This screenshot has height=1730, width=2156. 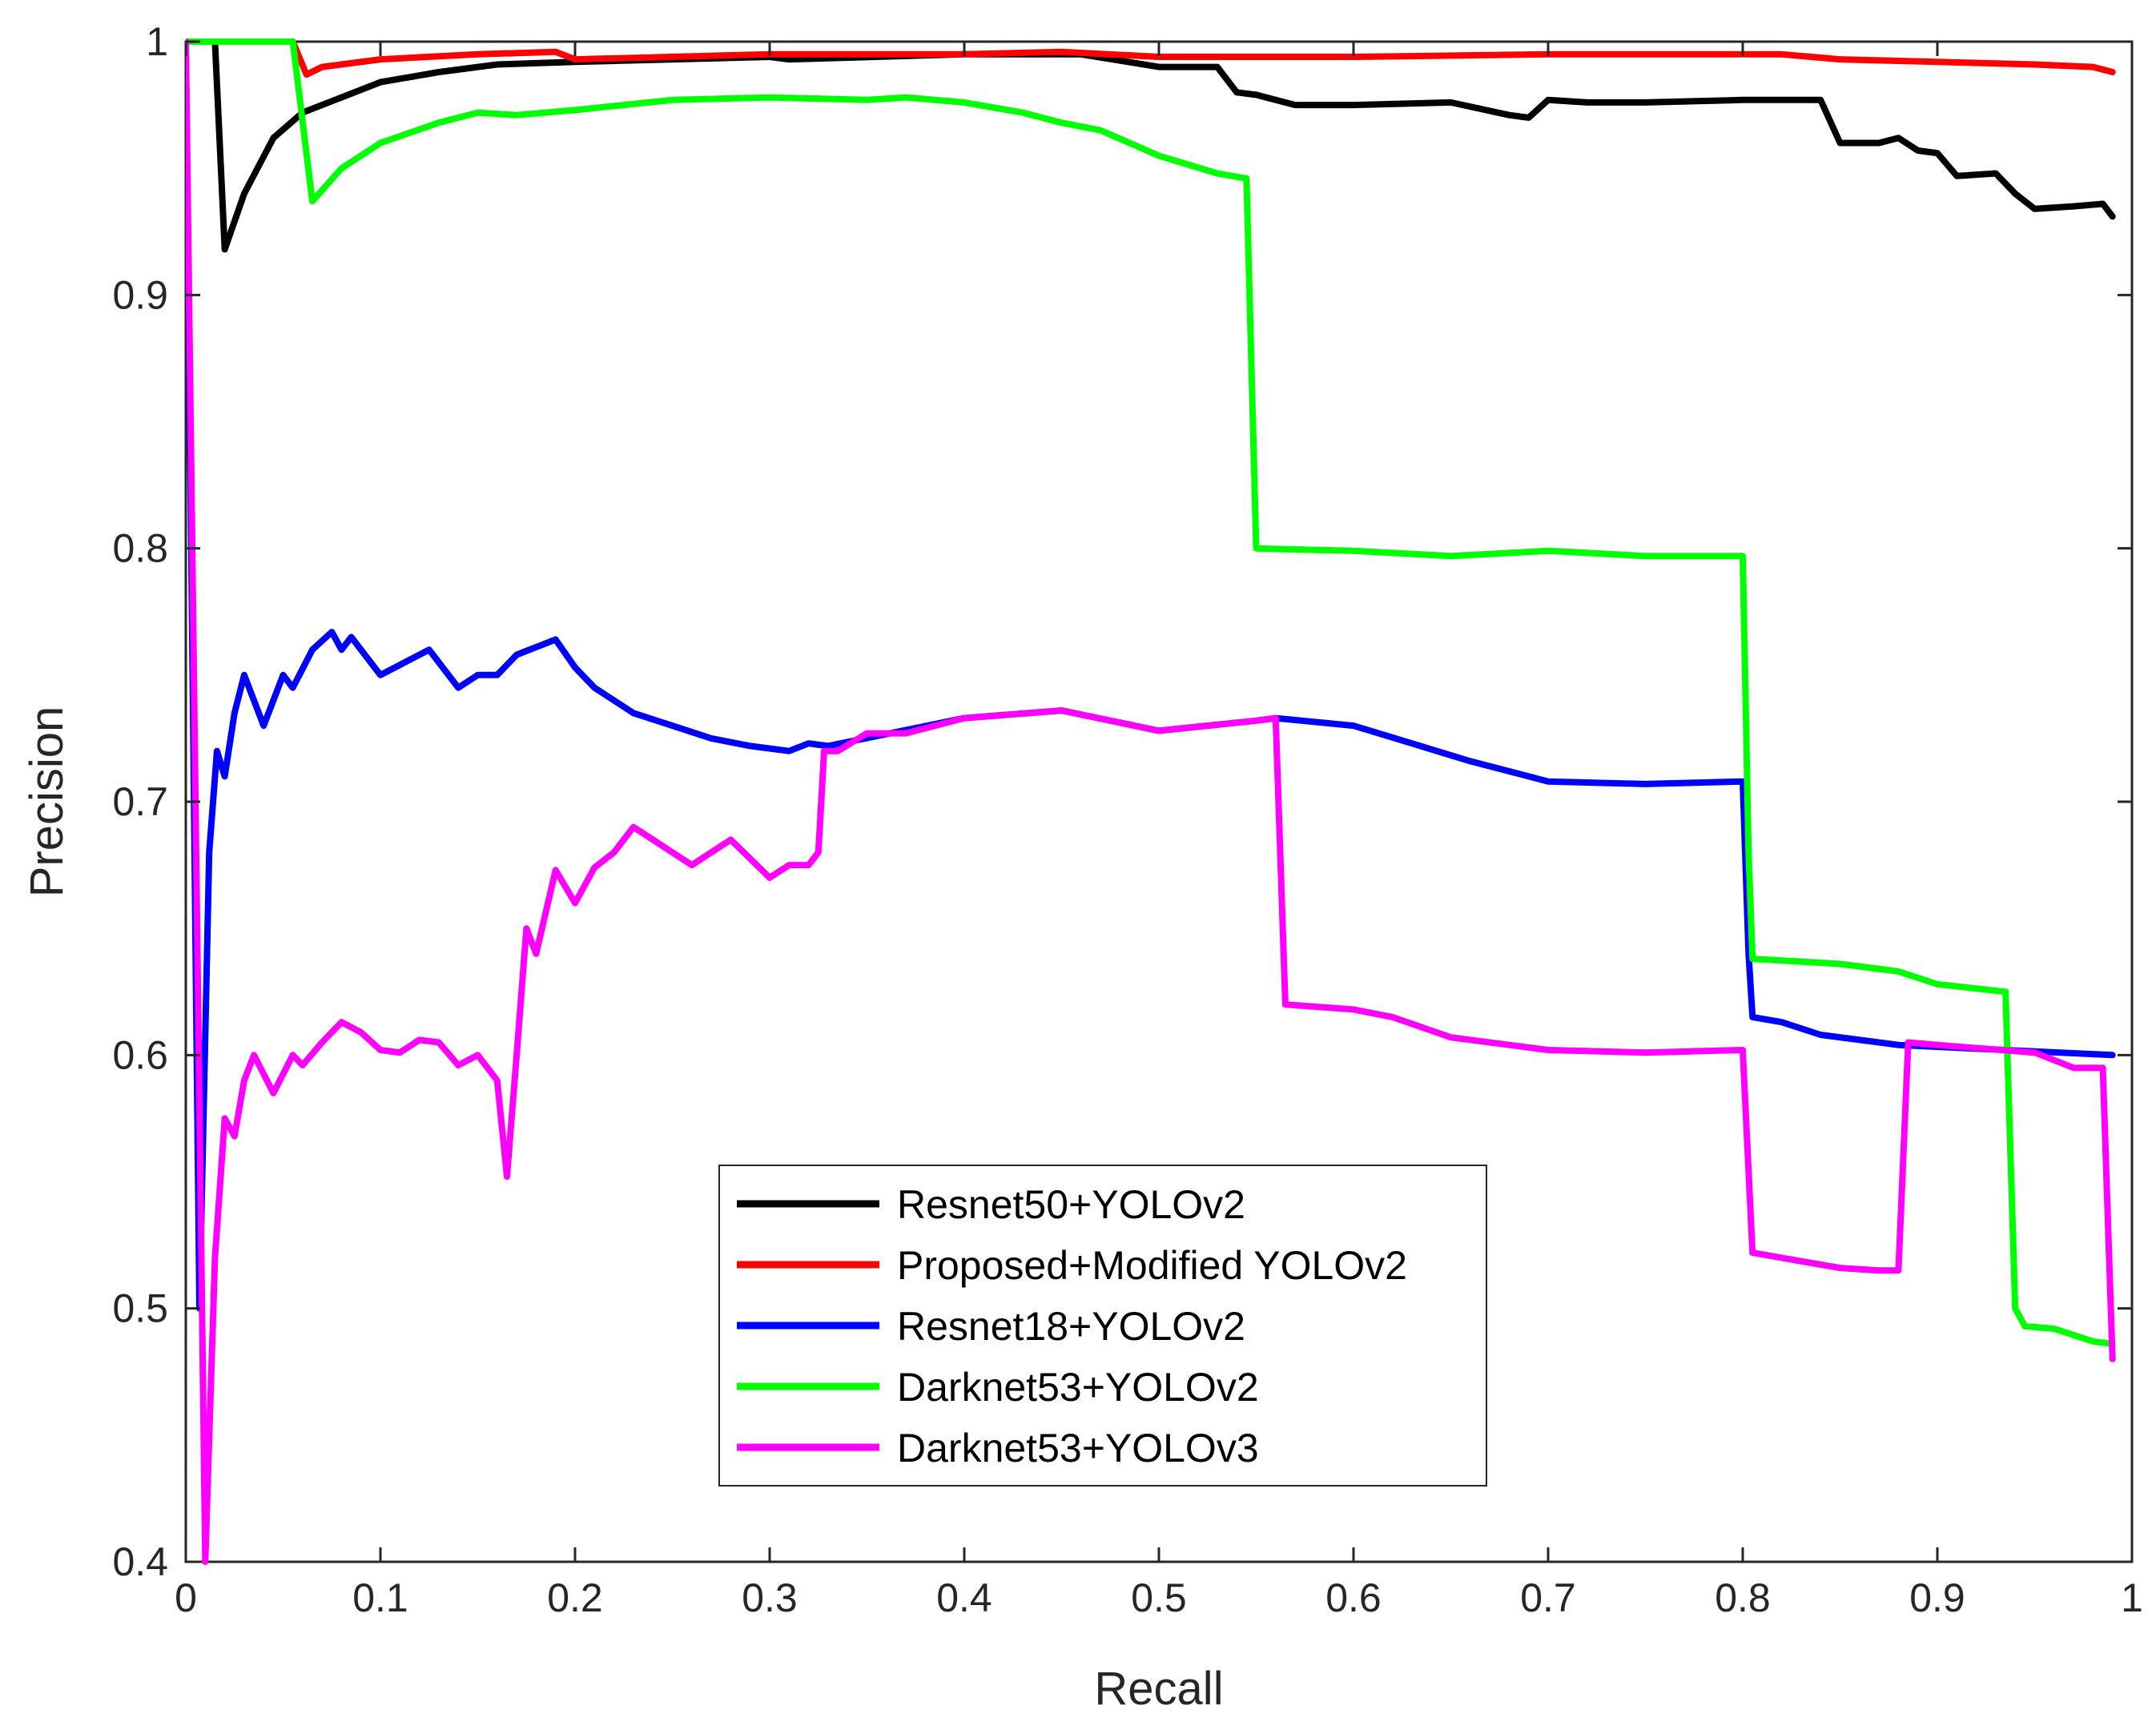 What do you see at coordinates (1937, 1597) in the screenshot?
I see `x-tick-label: 0.9` at bounding box center [1937, 1597].